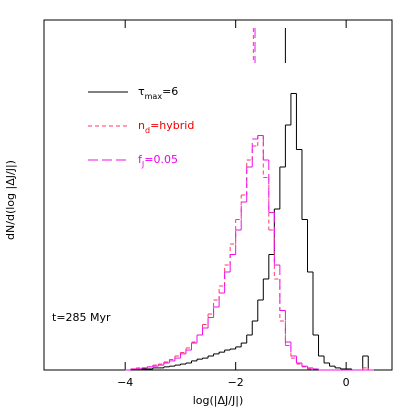 This screenshot has width=415, height=419. Describe the element at coordinates (218, 400) in the screenshot. I see `x-axis-label: log(|ΔJ/J|)` at that location.